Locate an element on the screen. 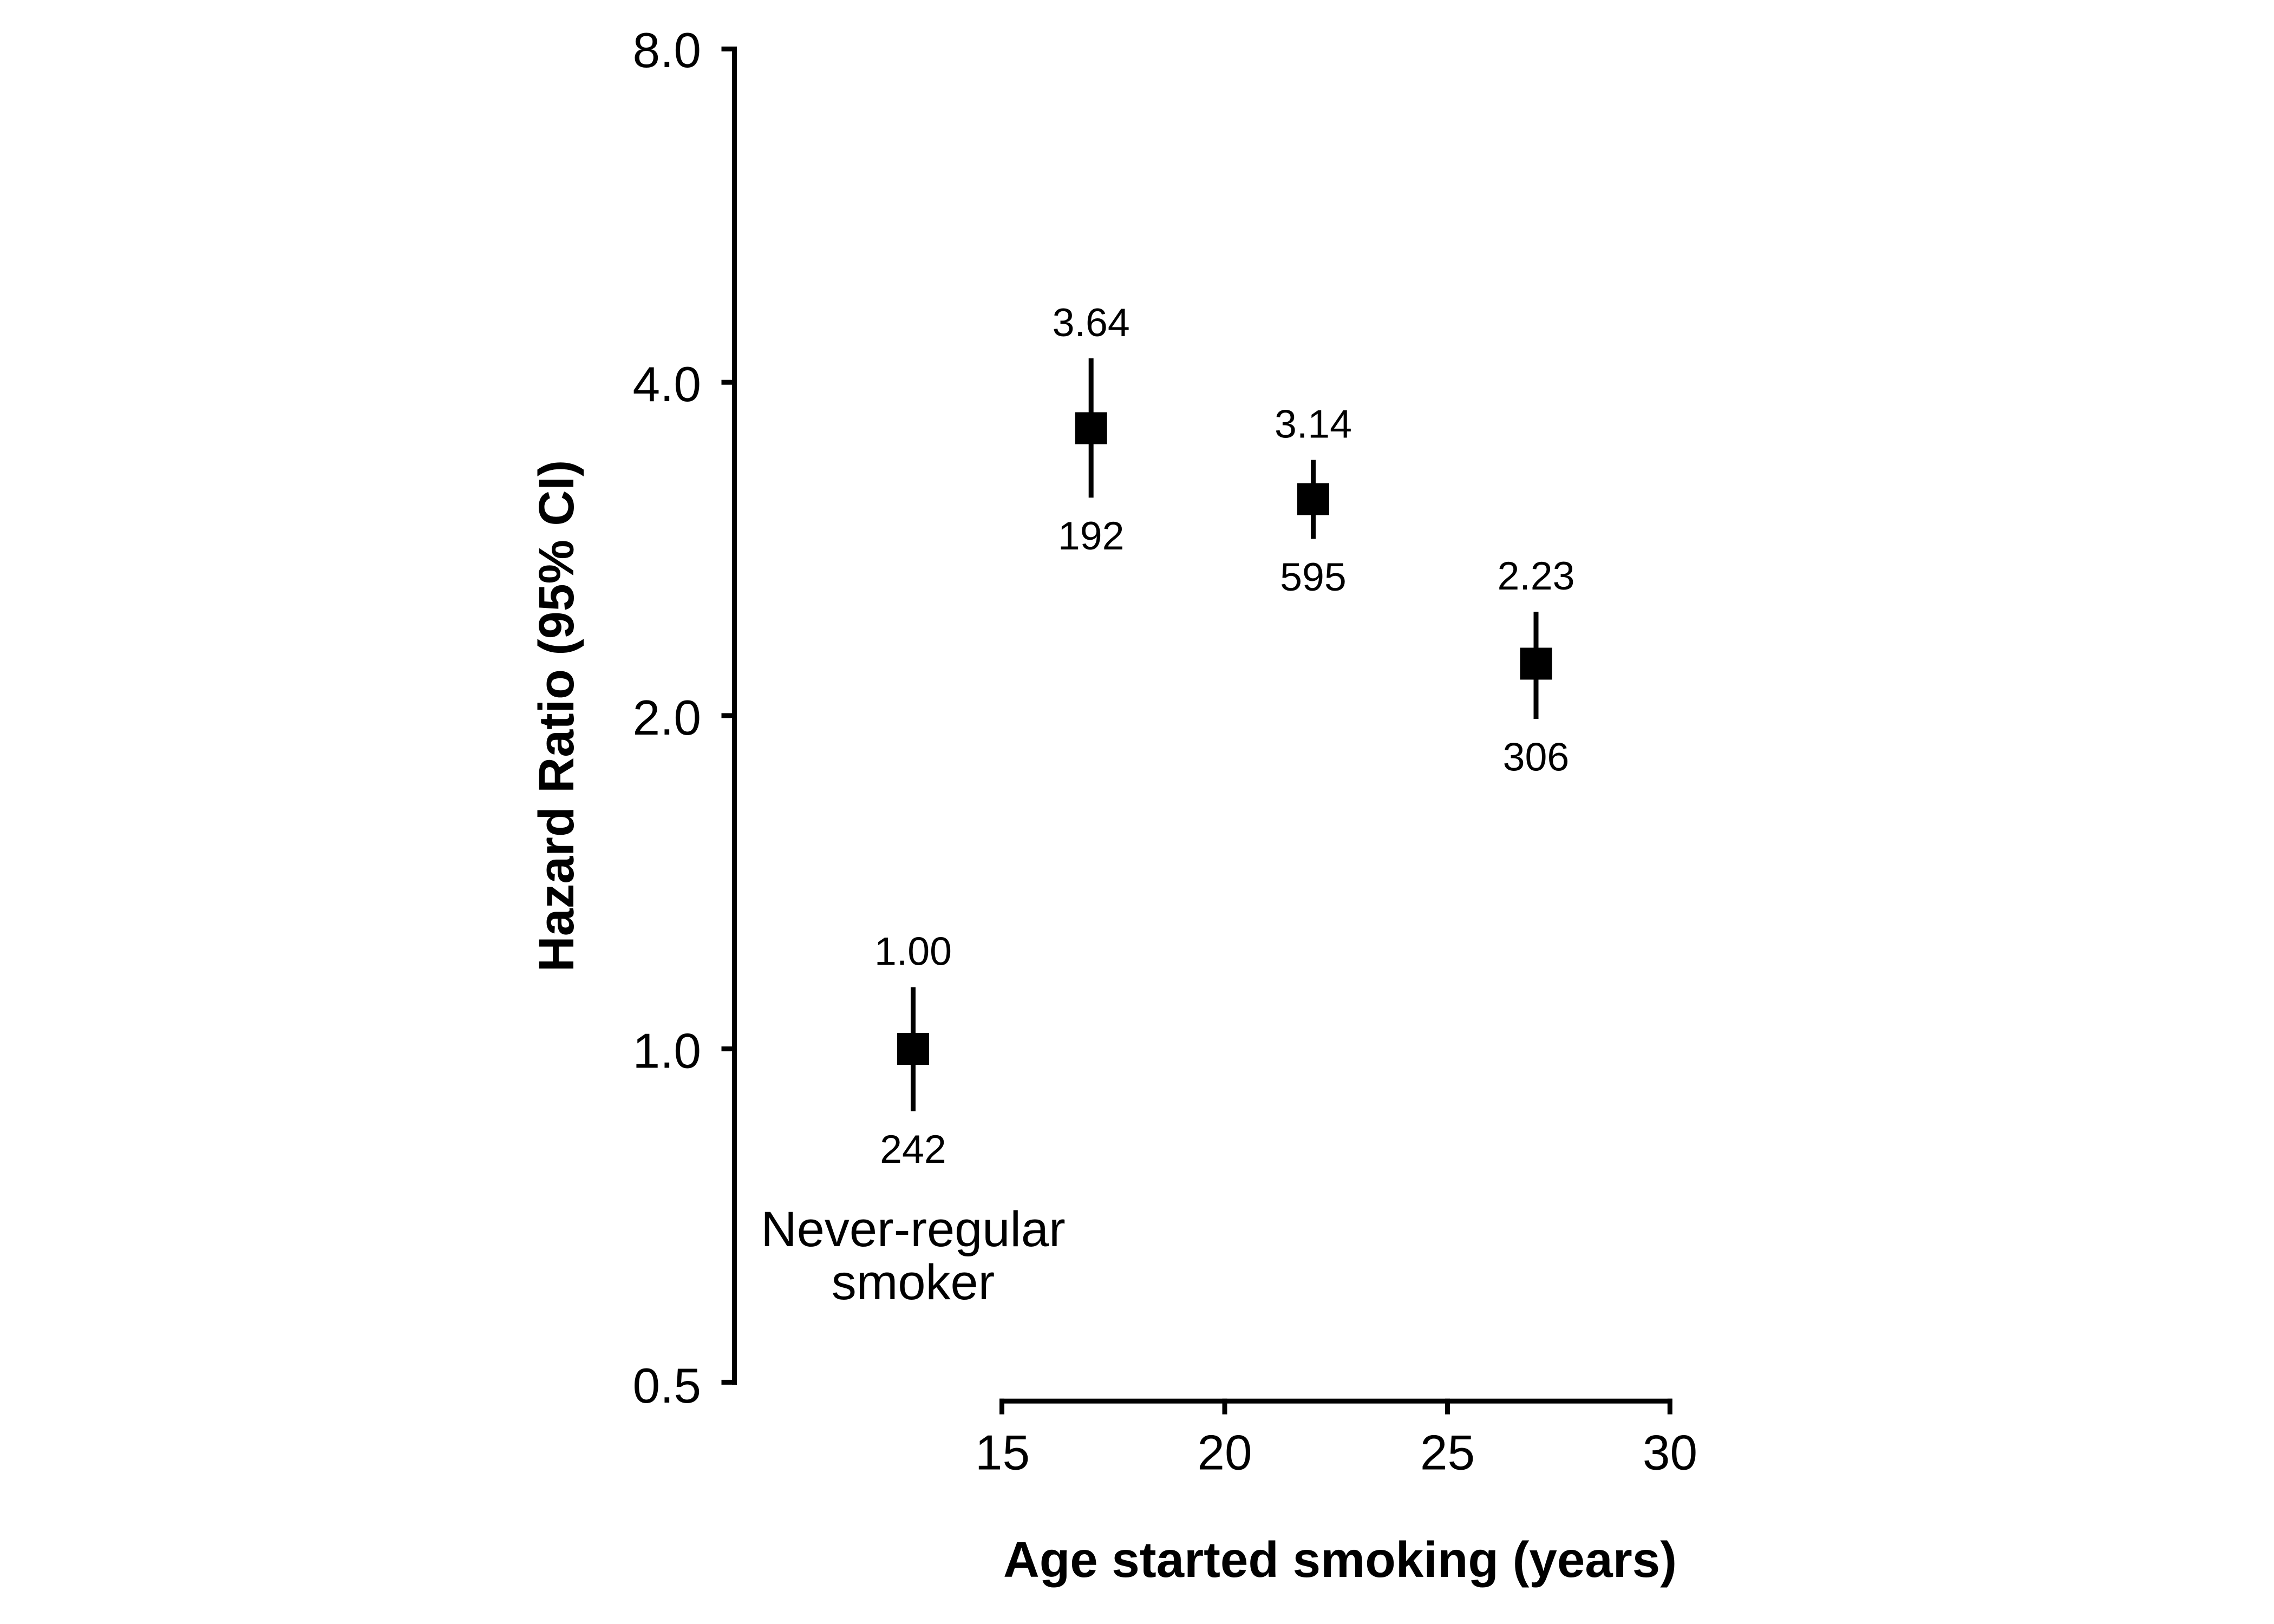 This screenshot has height=1624, width=2274. svg-text: 2.23 is located at coordinates (1536, 575).